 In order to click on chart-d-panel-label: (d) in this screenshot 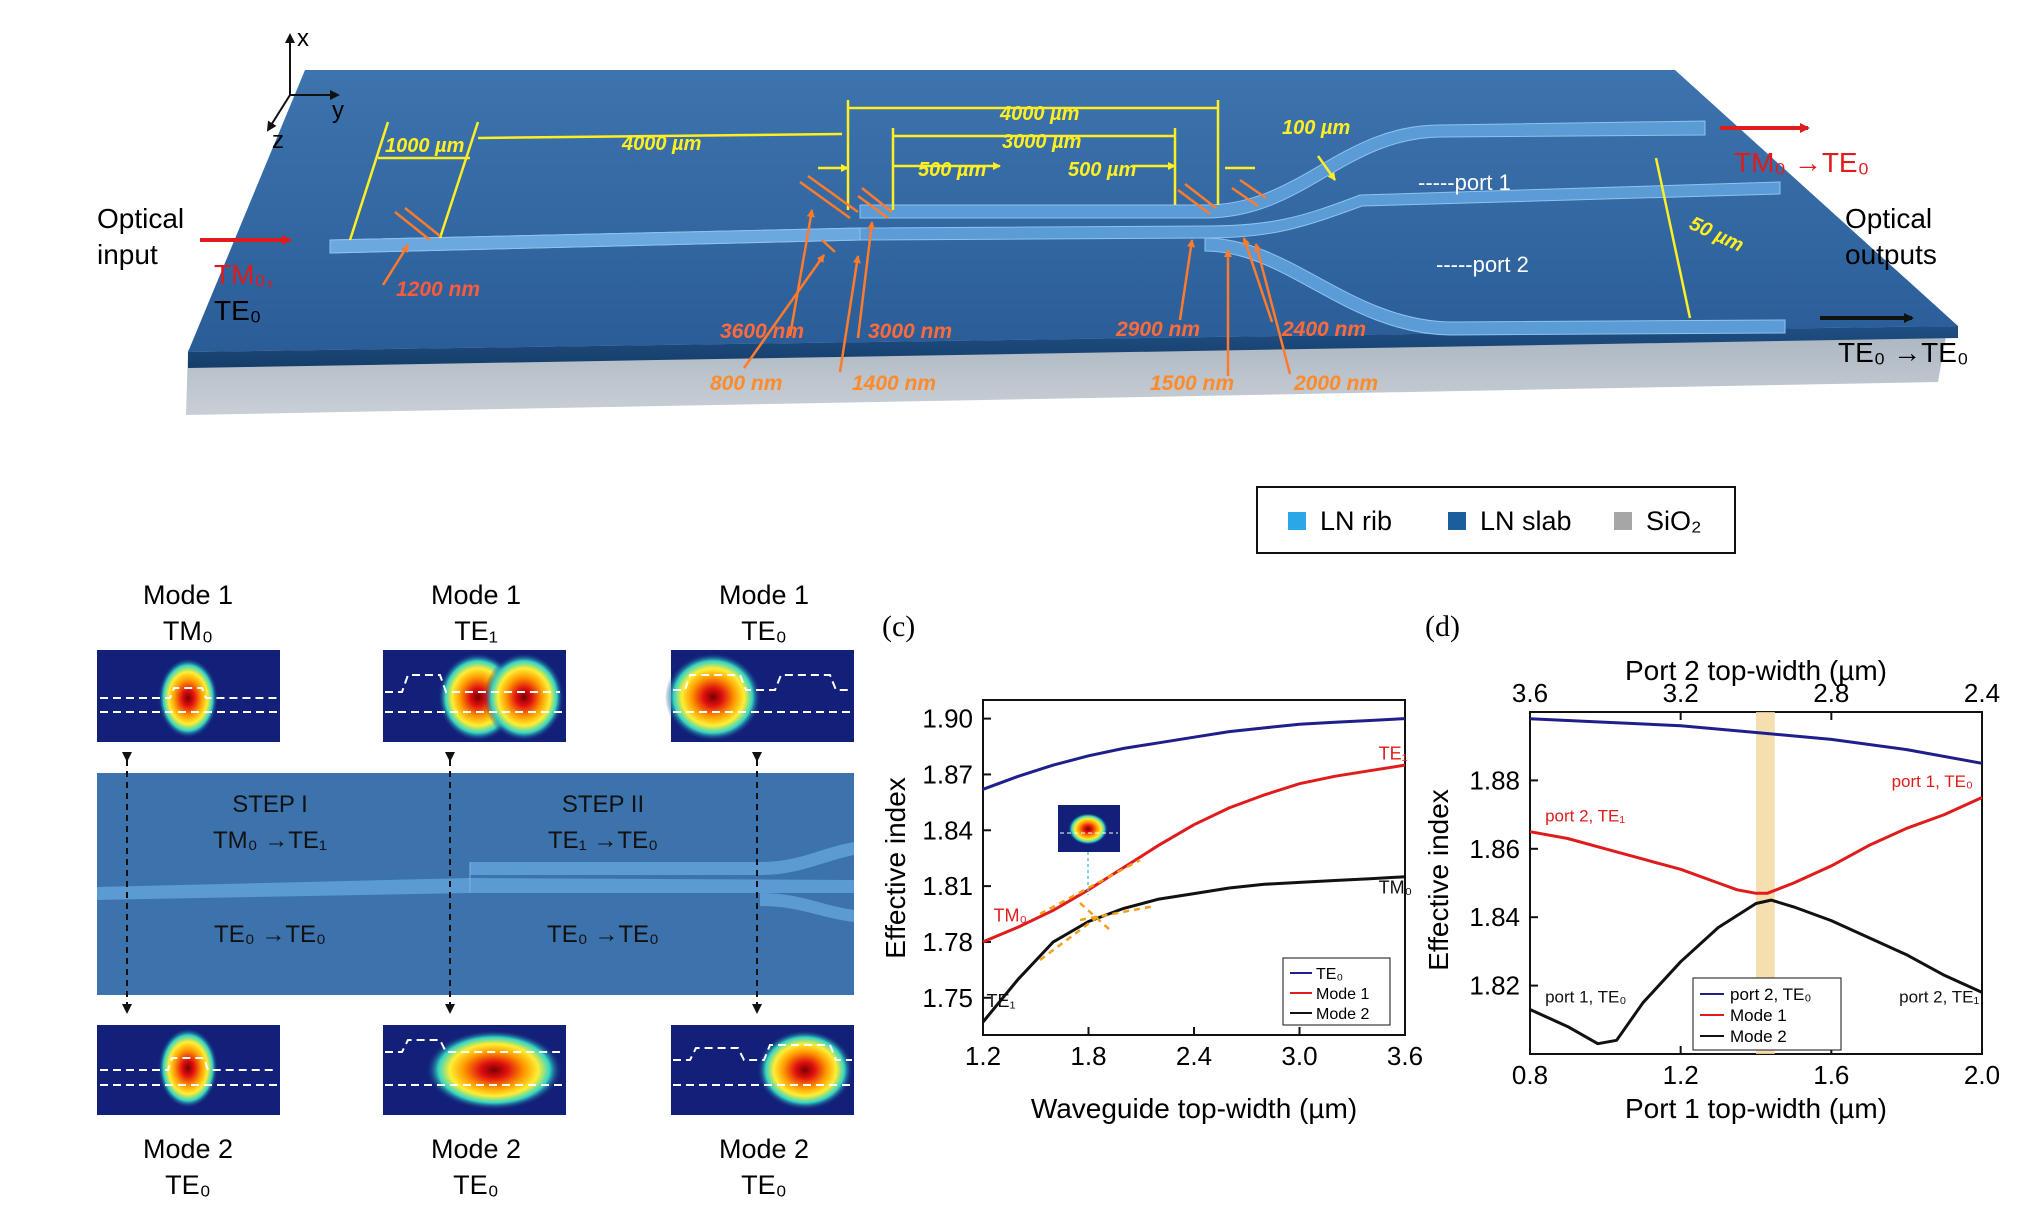, I will do `click(1442, 626)`.